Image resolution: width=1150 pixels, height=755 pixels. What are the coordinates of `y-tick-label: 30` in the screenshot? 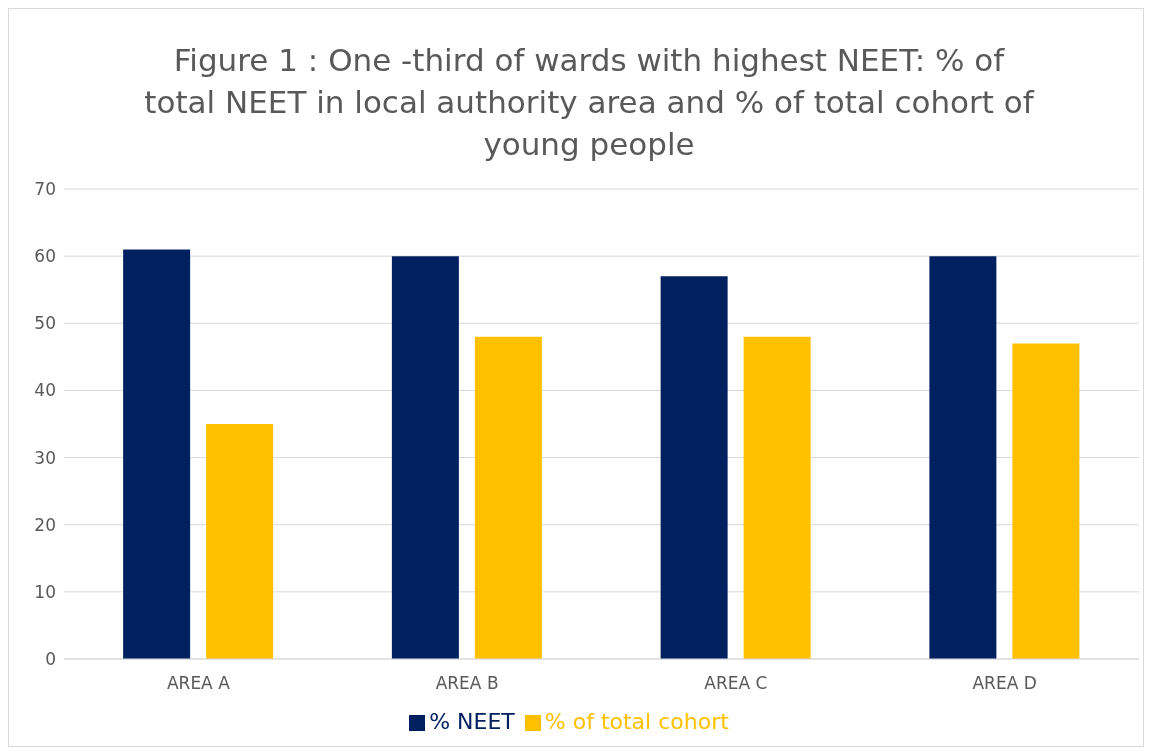 It's located at (45, 457).